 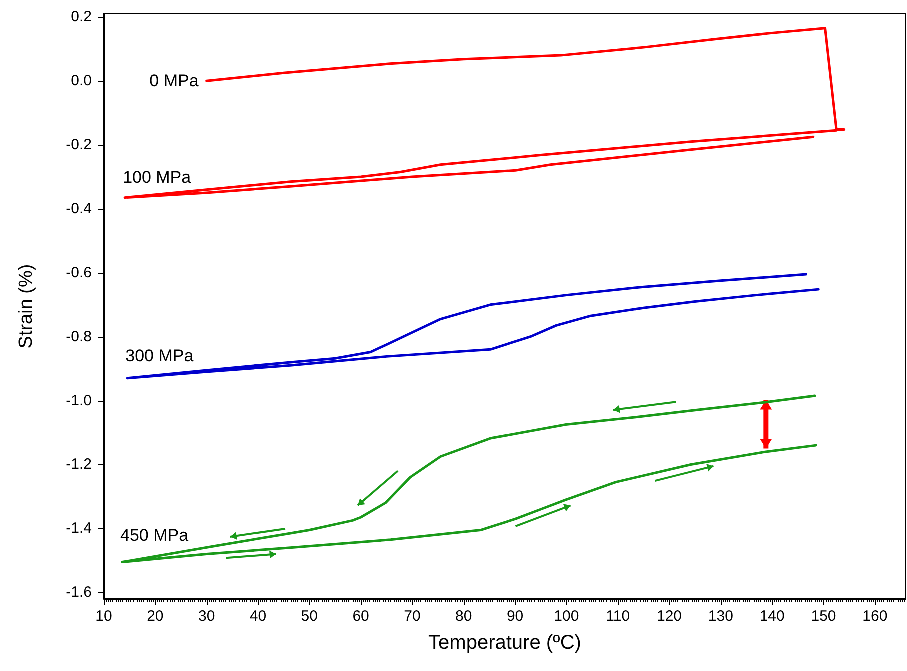 I want to click on series-label: 450 MPa, so click(x=155, y=536).